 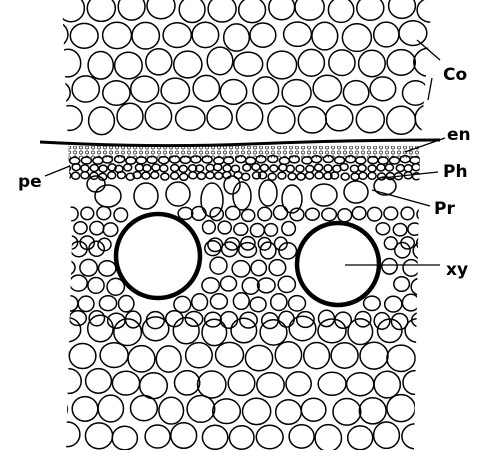 What do you see at coordinates (247, 172) in the screenshot?
I see `phloem-tissue` at bounding box center [247, 172].